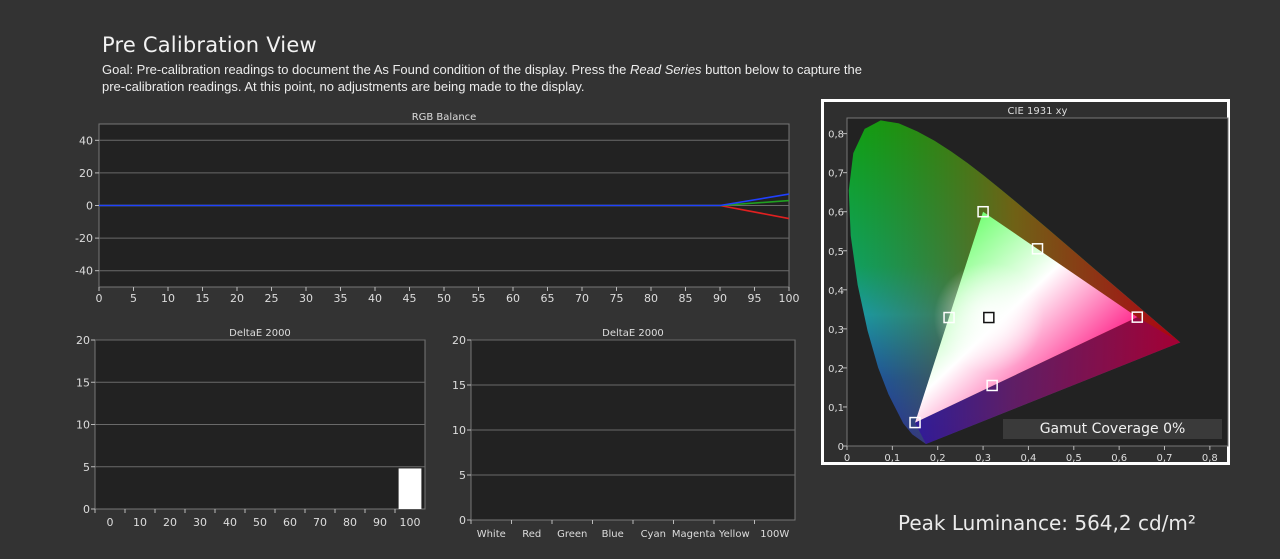 Image resolution: width=1280 pixels, height=559 pixels. I want to click on rgb-x-tick-label: 60, so click(513, 298).